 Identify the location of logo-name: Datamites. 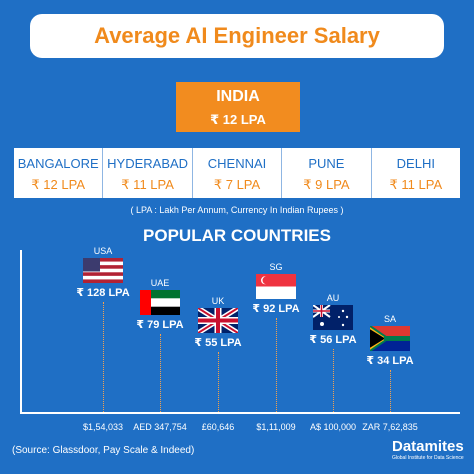
(428, 446).